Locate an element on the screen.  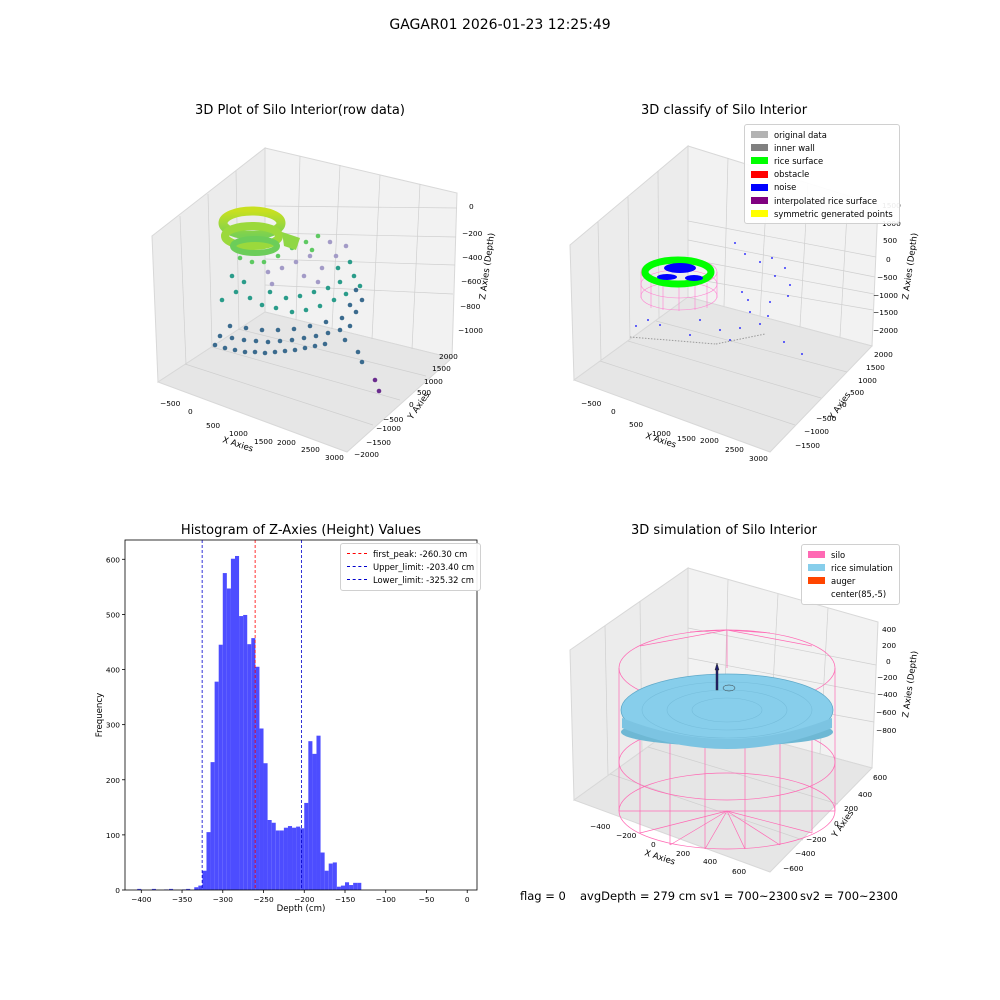
legend-label: rice simulation is located at coordinates (862, 567).